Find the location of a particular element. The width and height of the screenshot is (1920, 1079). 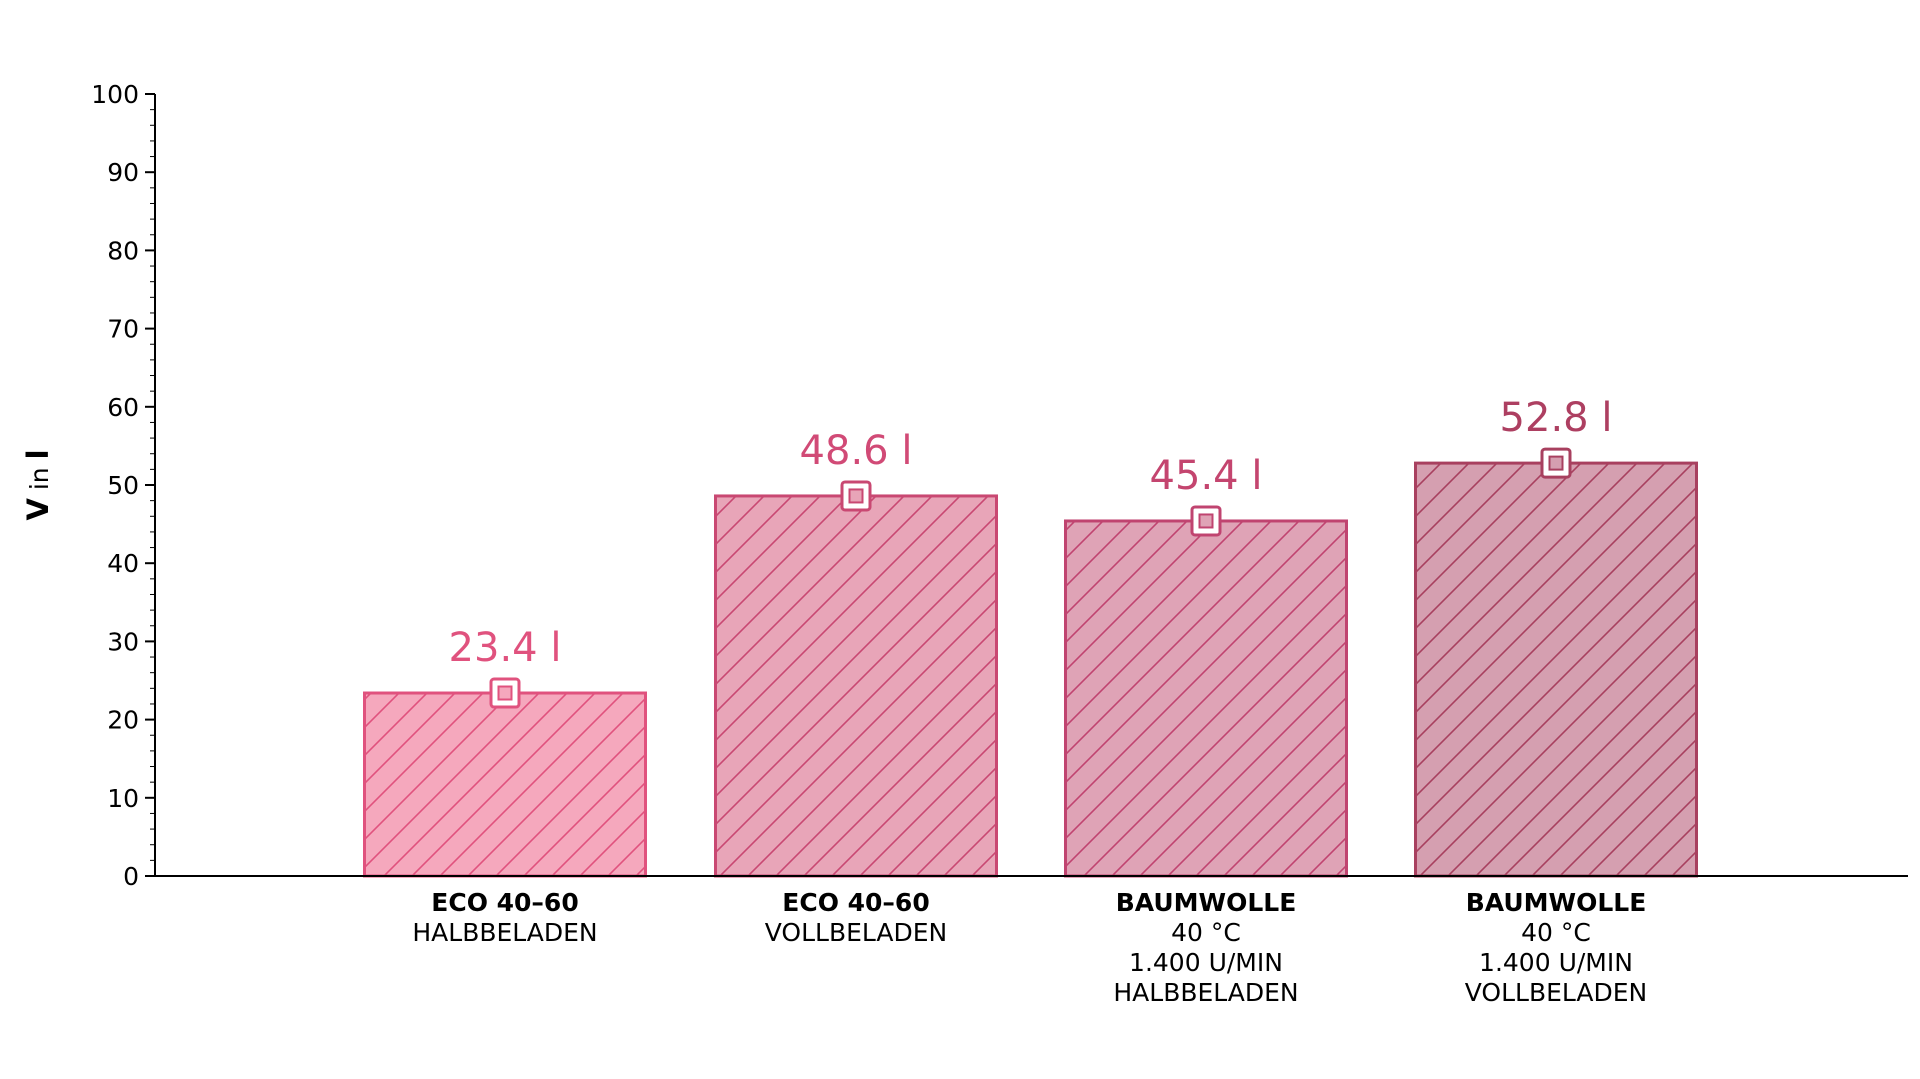

y-tick-label: 50 is located at coordinates (123, 485).